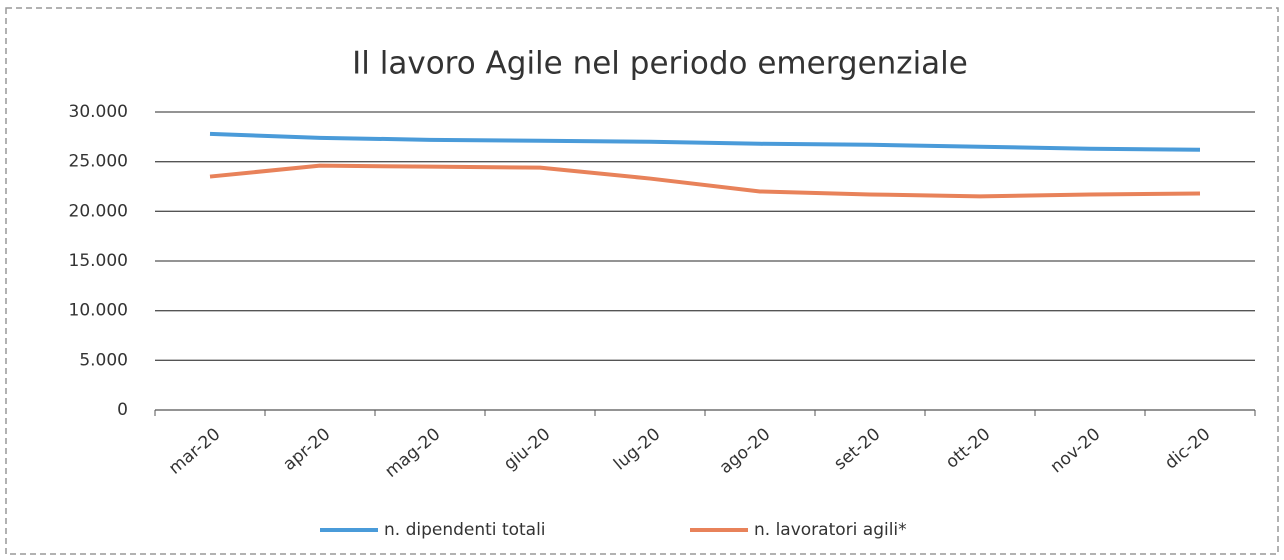  I want to click on y-tick-label: 10.000, so click(98, 311).